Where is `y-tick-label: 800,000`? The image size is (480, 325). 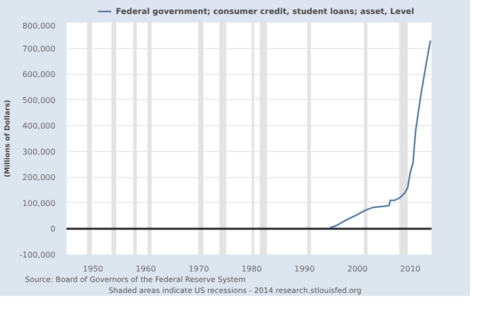 y-tick-label: 800,000 is located at coordinates (39, 26).